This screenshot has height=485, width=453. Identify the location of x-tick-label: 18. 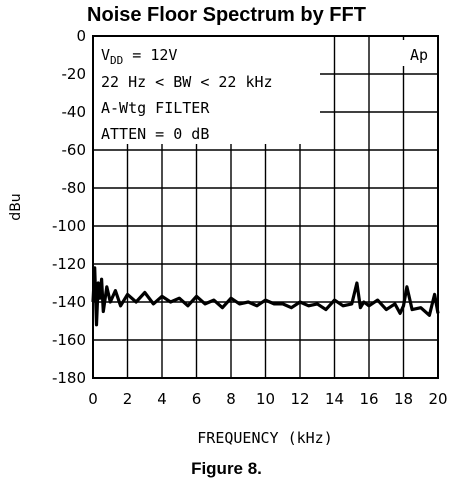
(403, 399).